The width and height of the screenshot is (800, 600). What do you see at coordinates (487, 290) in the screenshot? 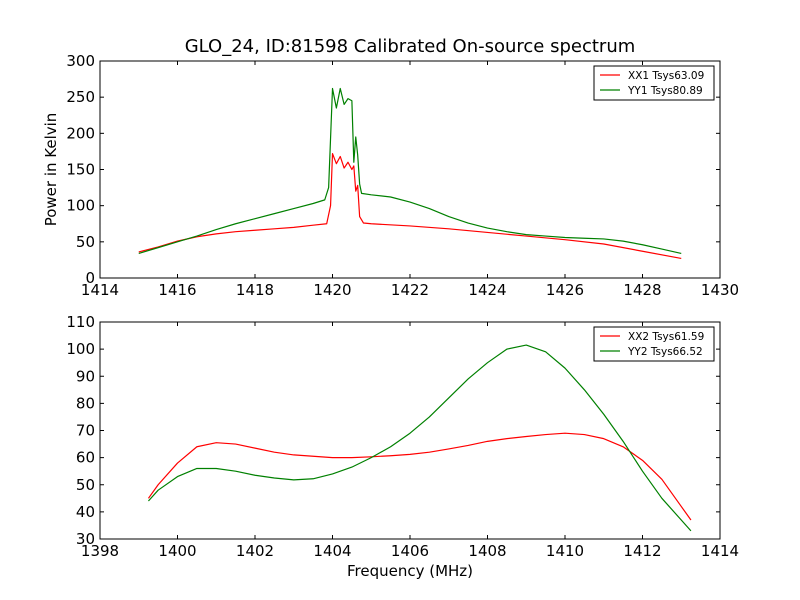
I see `x-tick-label: 1424` at bounding box center [487, 290].